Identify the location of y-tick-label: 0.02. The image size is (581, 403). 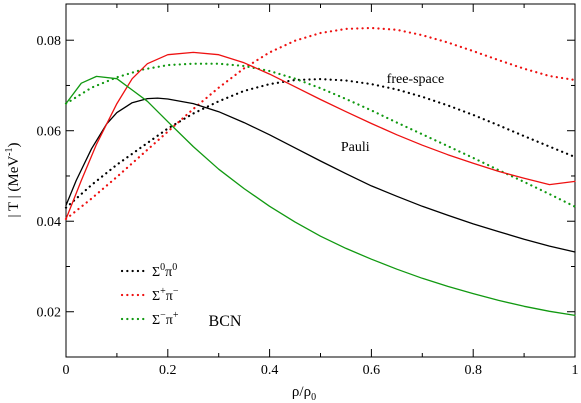
(49, 313).